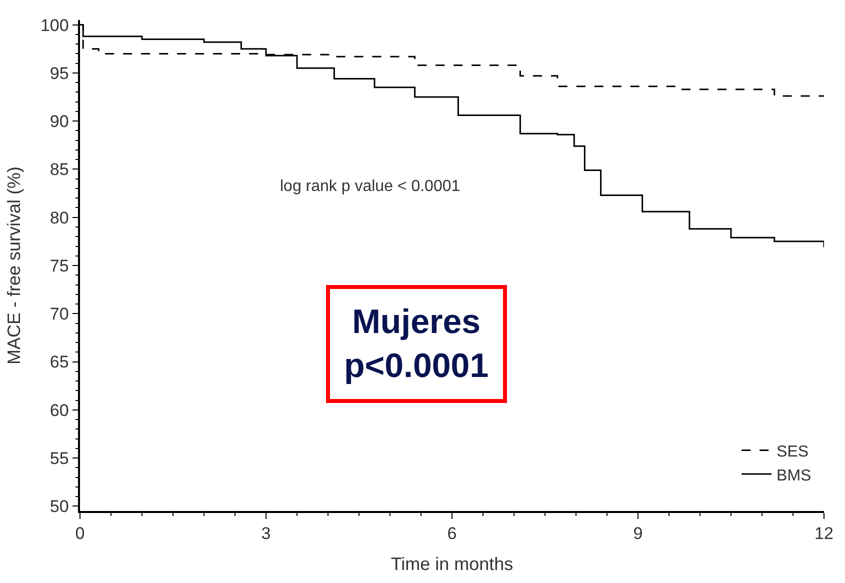 The width and height of the screenshot is (845, 583). Describe the element at coordinates (266, 534) in the screenshot. I see `x-tick-label: 3` at that location.